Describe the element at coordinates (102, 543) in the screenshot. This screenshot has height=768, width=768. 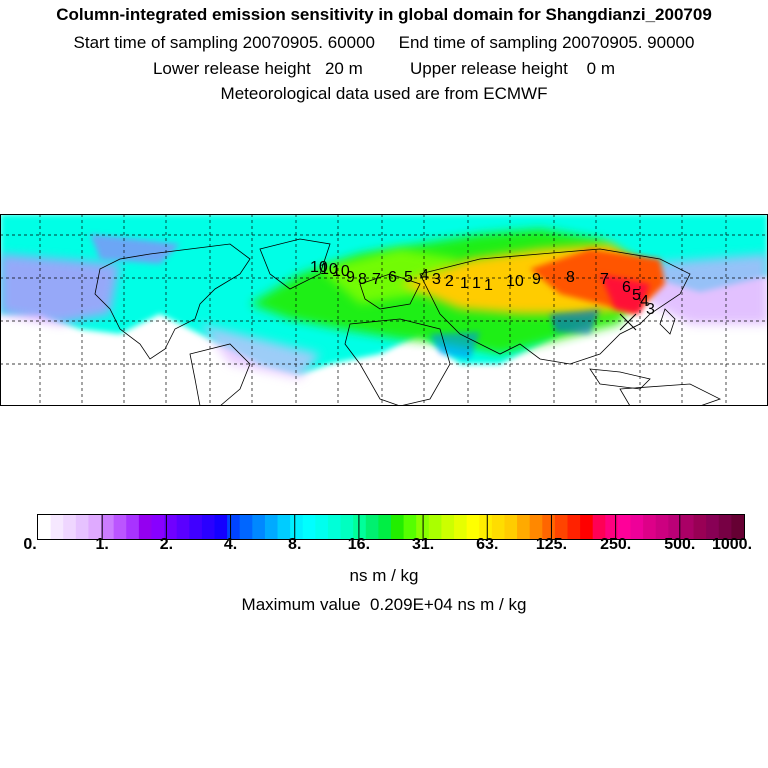
I see `colorbar-tick-label: 1.` at that location.